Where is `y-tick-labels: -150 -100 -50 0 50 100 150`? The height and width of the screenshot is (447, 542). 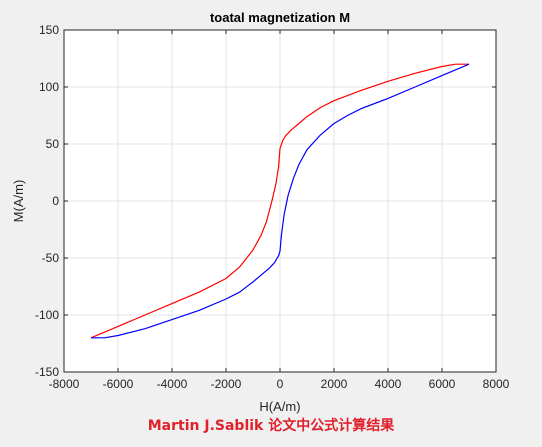
y-tick-labels: -150 -100 -50 0 50 100 150 is located at coordinates (47, 201).